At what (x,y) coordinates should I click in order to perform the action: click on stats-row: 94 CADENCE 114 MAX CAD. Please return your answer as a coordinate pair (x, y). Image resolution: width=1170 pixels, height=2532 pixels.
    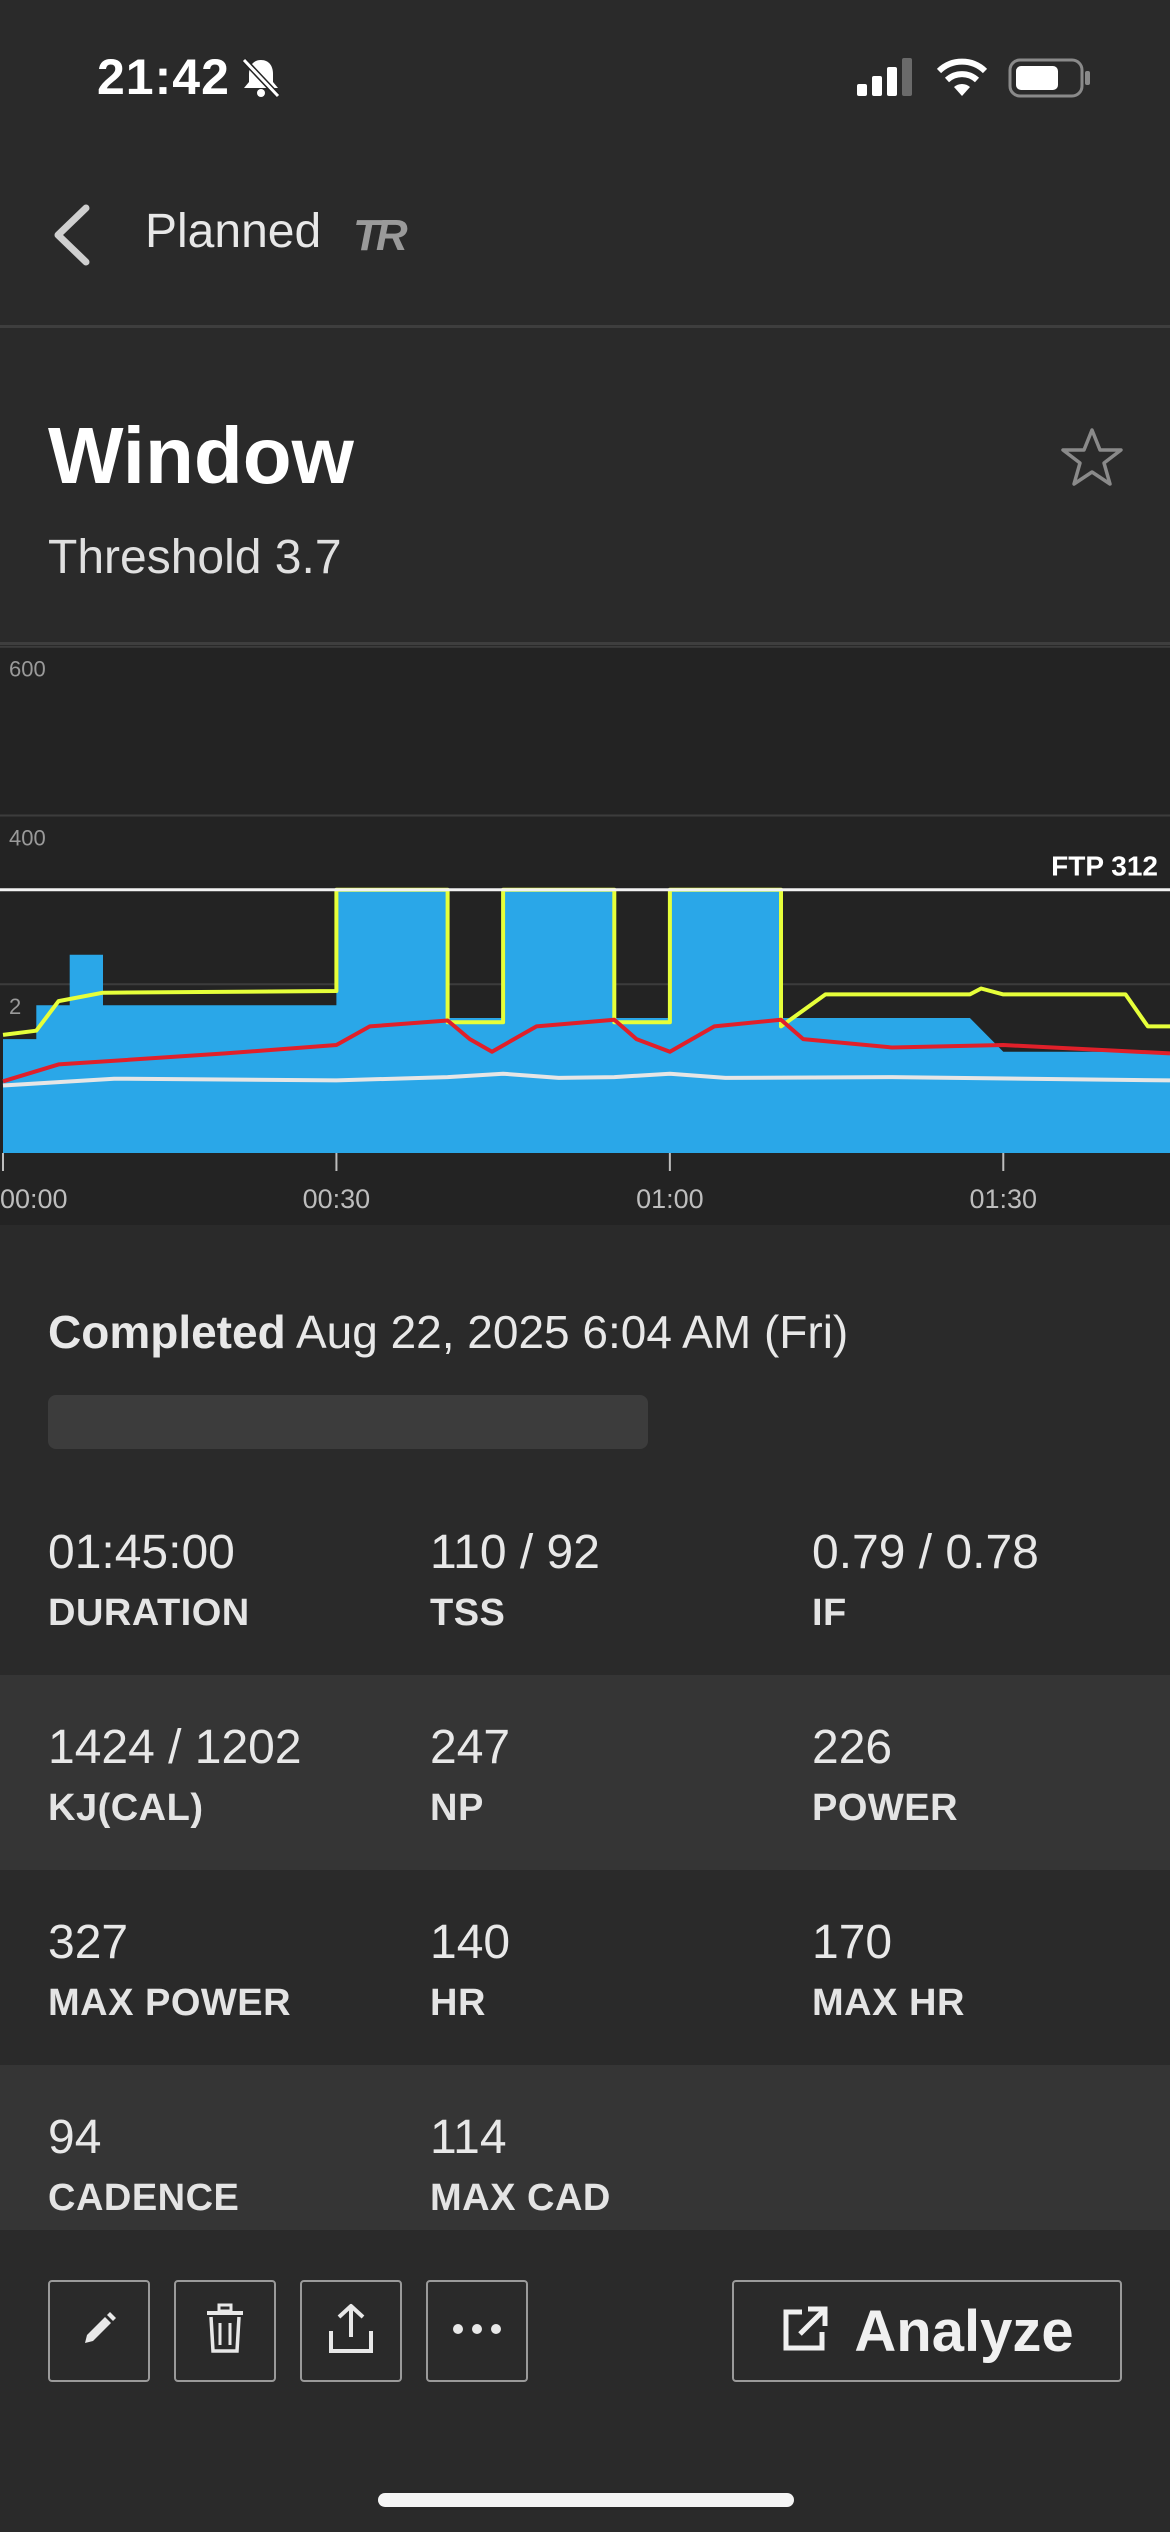
    Looking at the image, I should click on (585, 2162).